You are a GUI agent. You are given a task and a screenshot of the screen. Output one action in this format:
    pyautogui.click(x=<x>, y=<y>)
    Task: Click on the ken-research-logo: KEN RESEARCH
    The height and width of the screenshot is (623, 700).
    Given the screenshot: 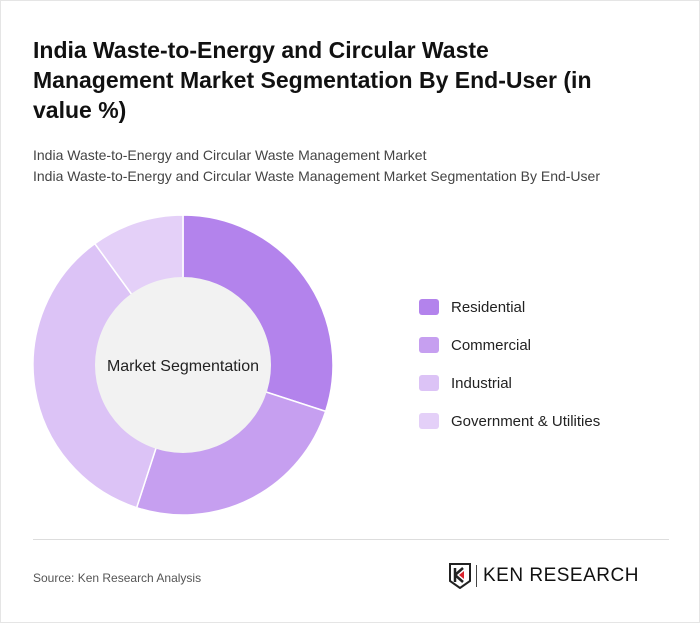 What is the action you would take?
    pyautogui.click(x=544, y=576)
    